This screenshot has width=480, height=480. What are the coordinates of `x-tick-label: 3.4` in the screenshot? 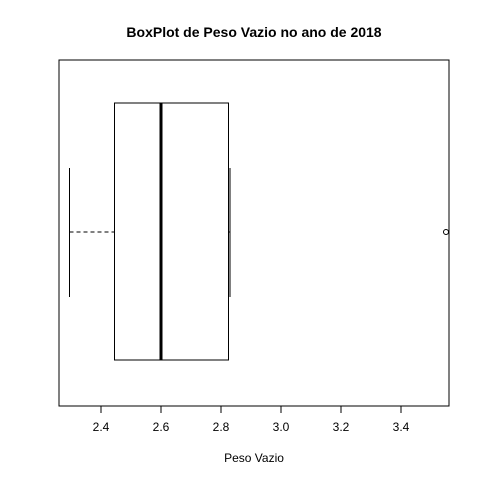 It's located at (401, 427).